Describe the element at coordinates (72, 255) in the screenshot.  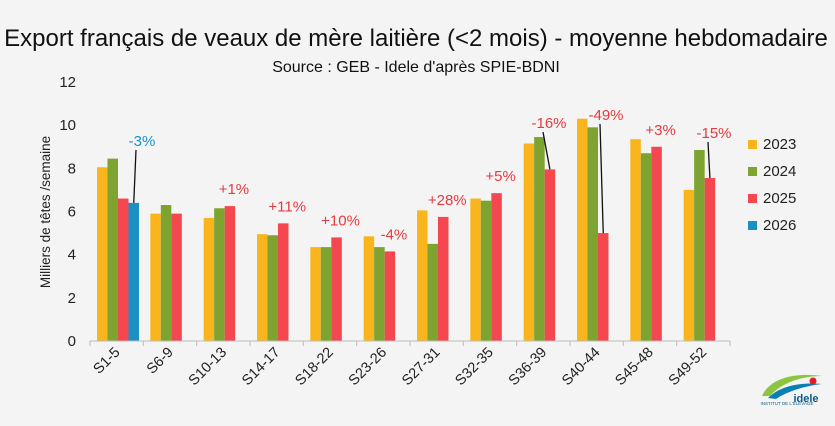
I see `y-tick-label: 4` at that location.